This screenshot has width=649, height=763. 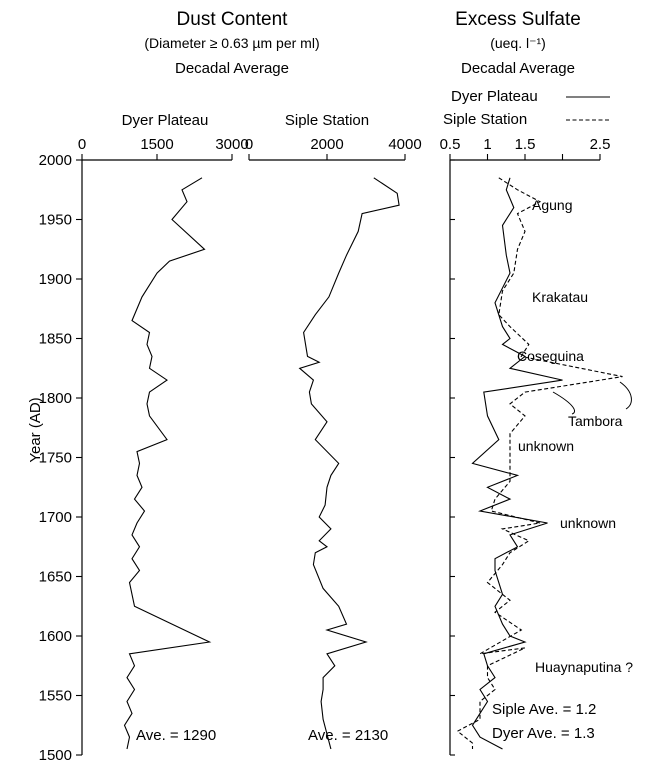 What do you see at coordinates (55, 160) in the screenshot?
I see `y-tick-label-2000: 2000` at bounding box center [55, 160].